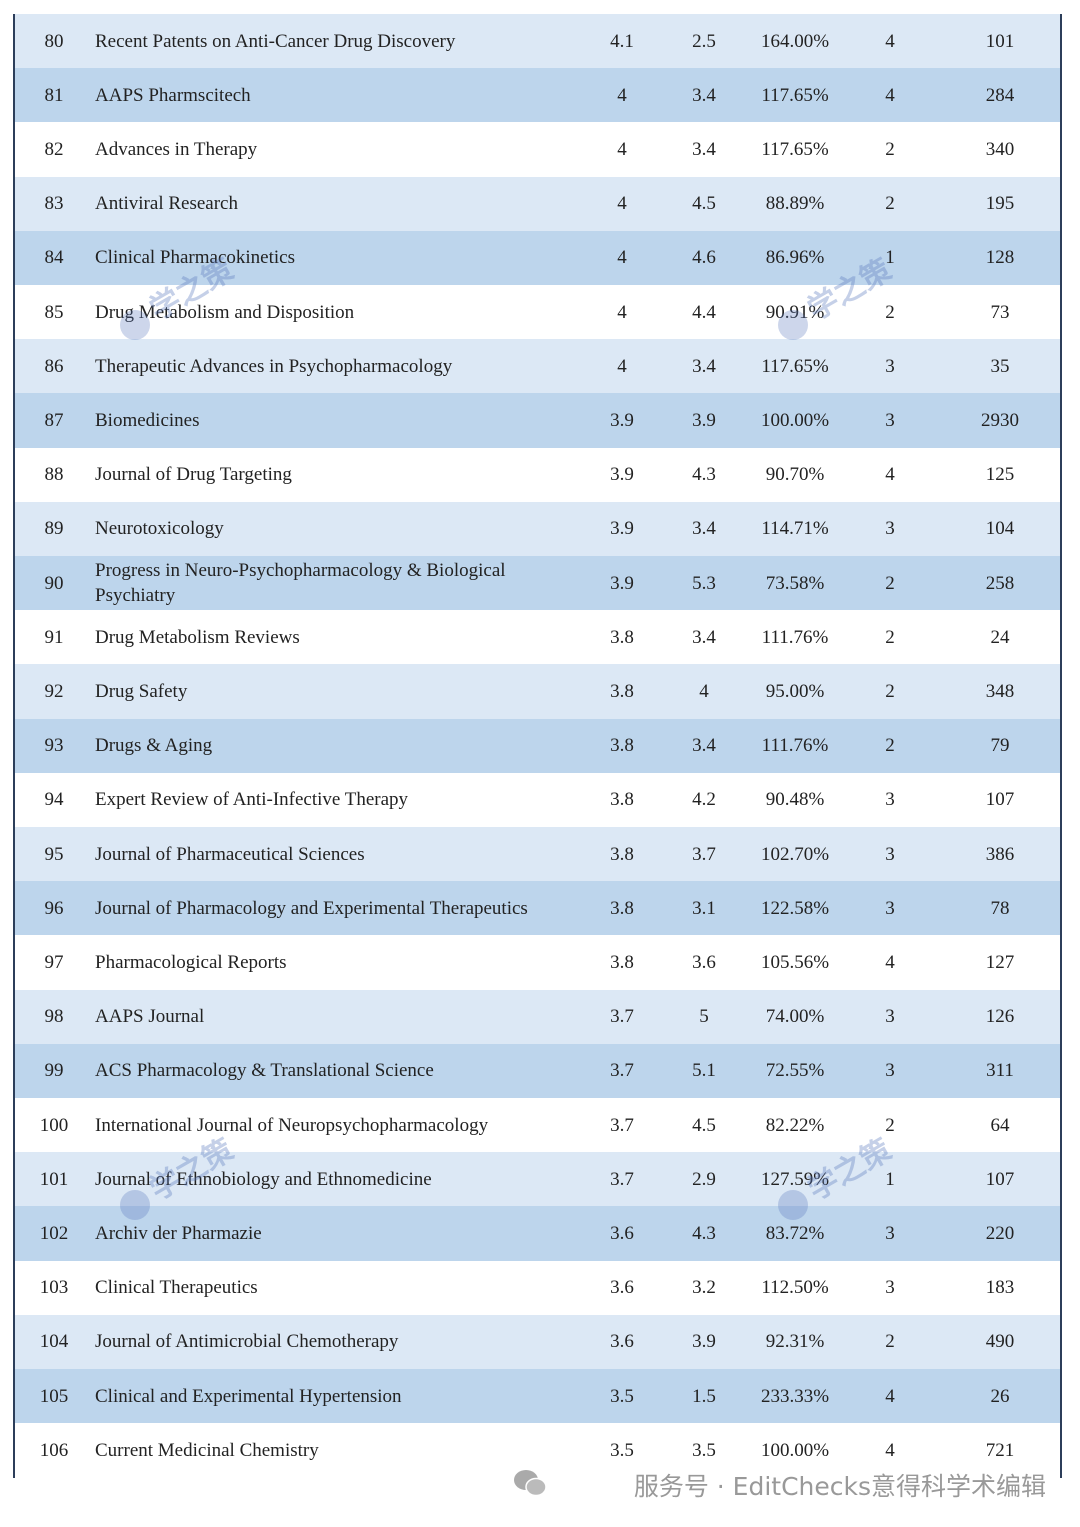  Describe the element at coordinates (54, 1233) in the screenshot. I see `rank-cell: 102` at that location.